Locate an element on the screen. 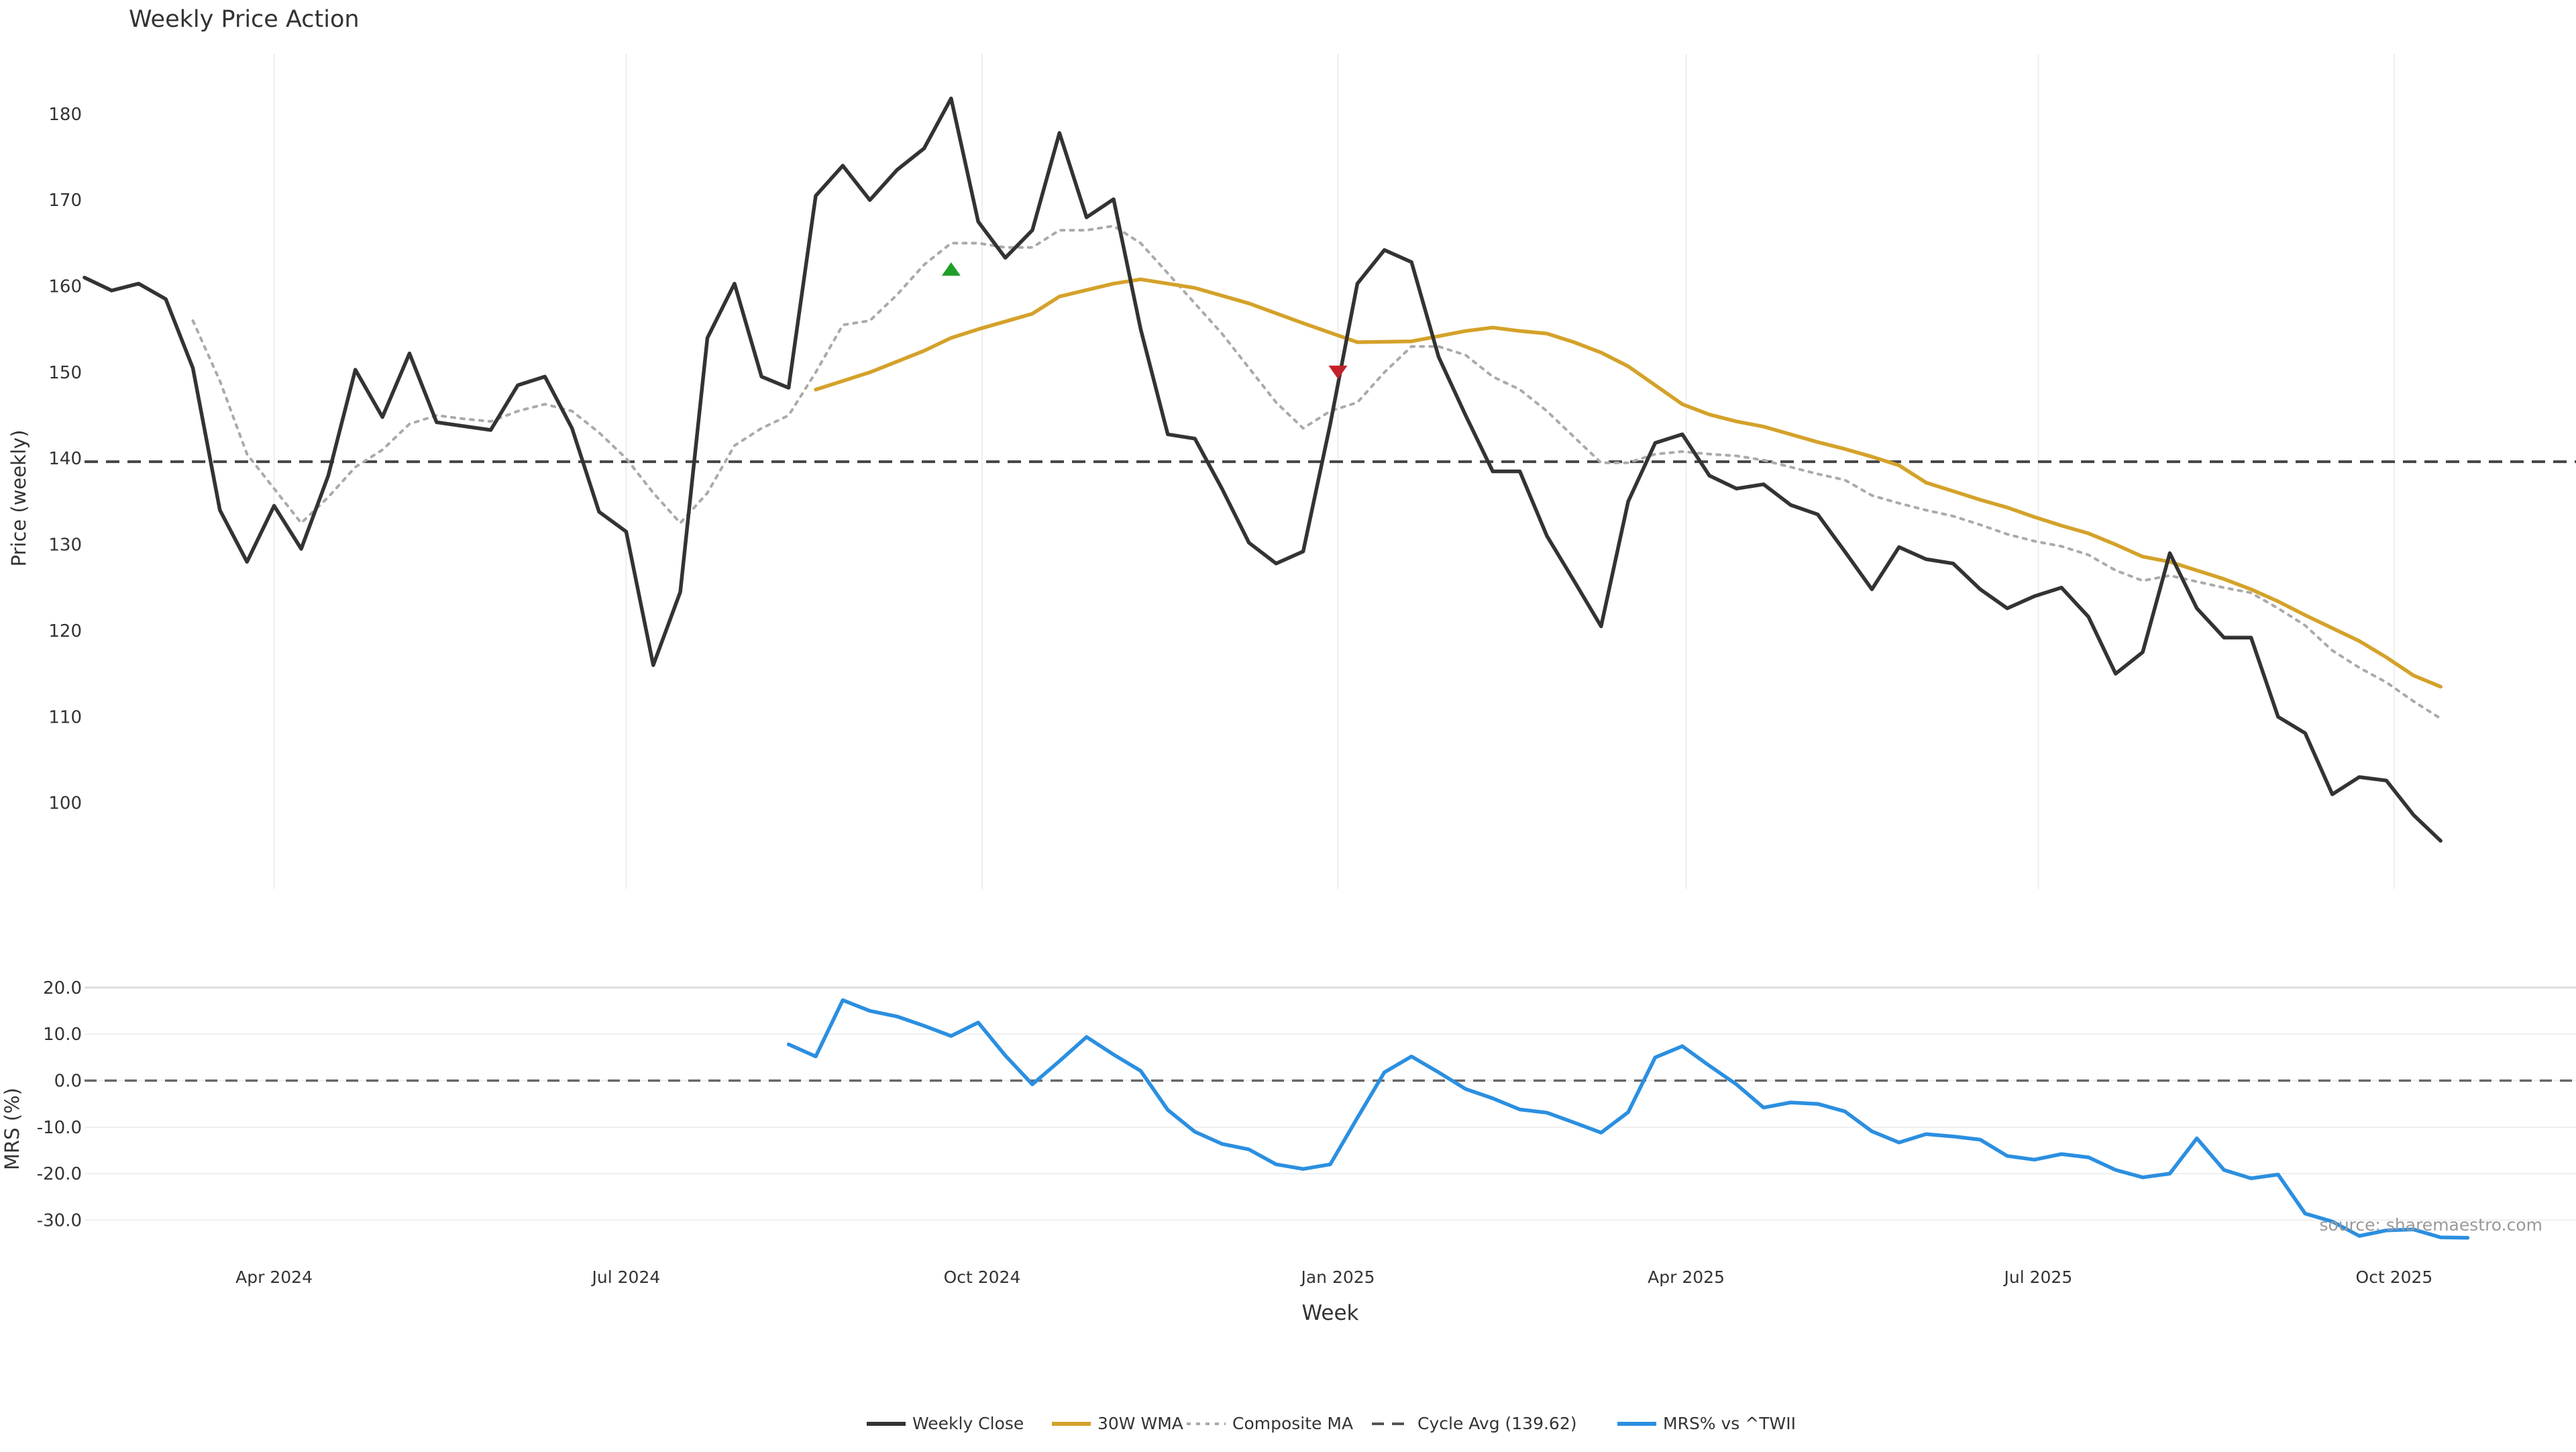  legend-label-composite-ma: Composite MA is located at coordinates (1292, 1424).